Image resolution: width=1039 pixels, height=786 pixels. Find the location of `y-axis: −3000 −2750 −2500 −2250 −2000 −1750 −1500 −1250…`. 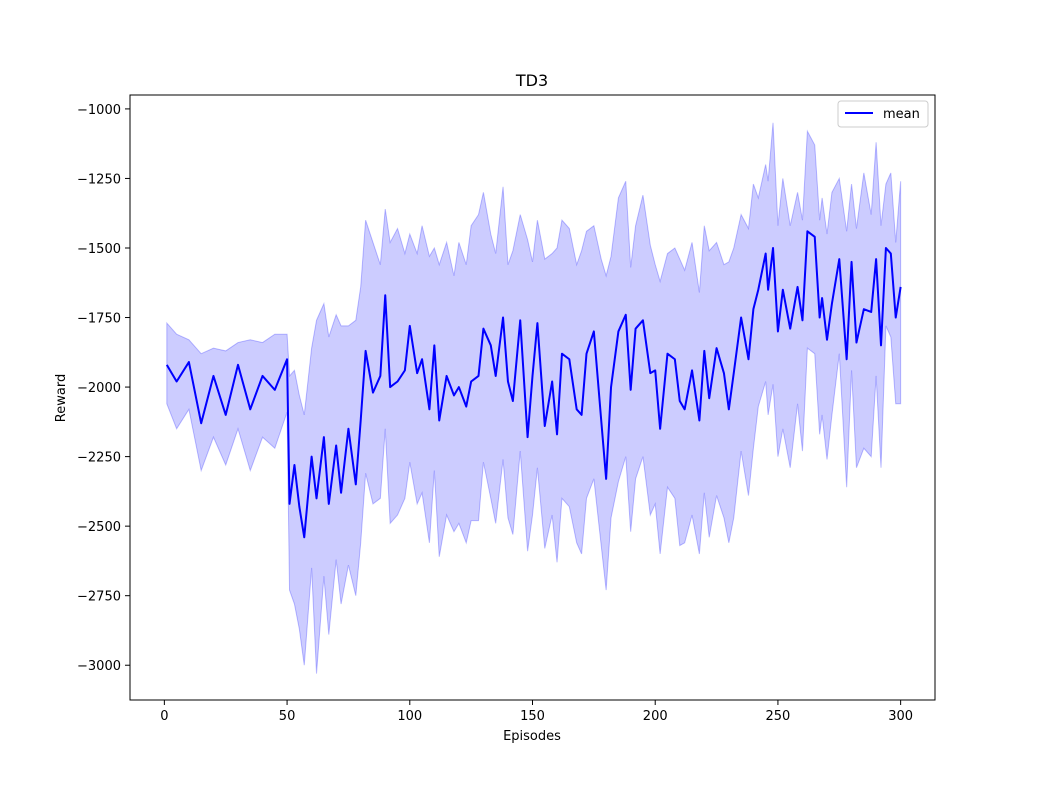

y-axis: −3000 −2750 −2500 −2250 −2000 −1750 −1500 −1250… is located at coordinates (103, 388).